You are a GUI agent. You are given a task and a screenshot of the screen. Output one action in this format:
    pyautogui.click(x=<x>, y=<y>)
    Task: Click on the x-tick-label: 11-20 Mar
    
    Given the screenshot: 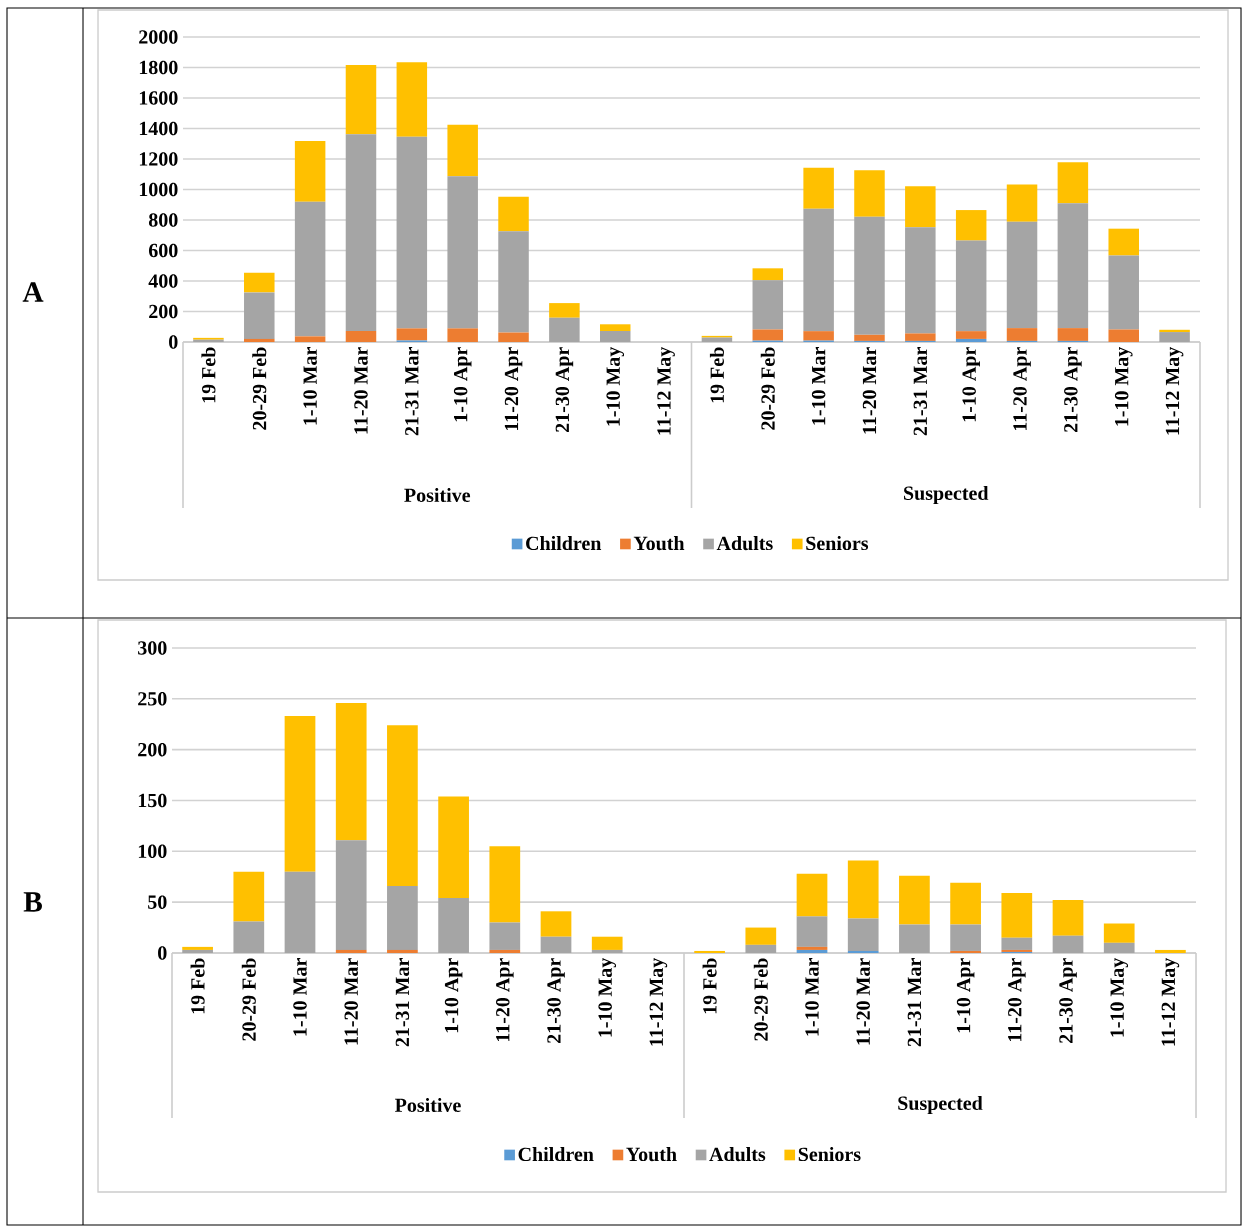 What is the action you would take?
    pyautogui.click(x=351, y=1001)
    